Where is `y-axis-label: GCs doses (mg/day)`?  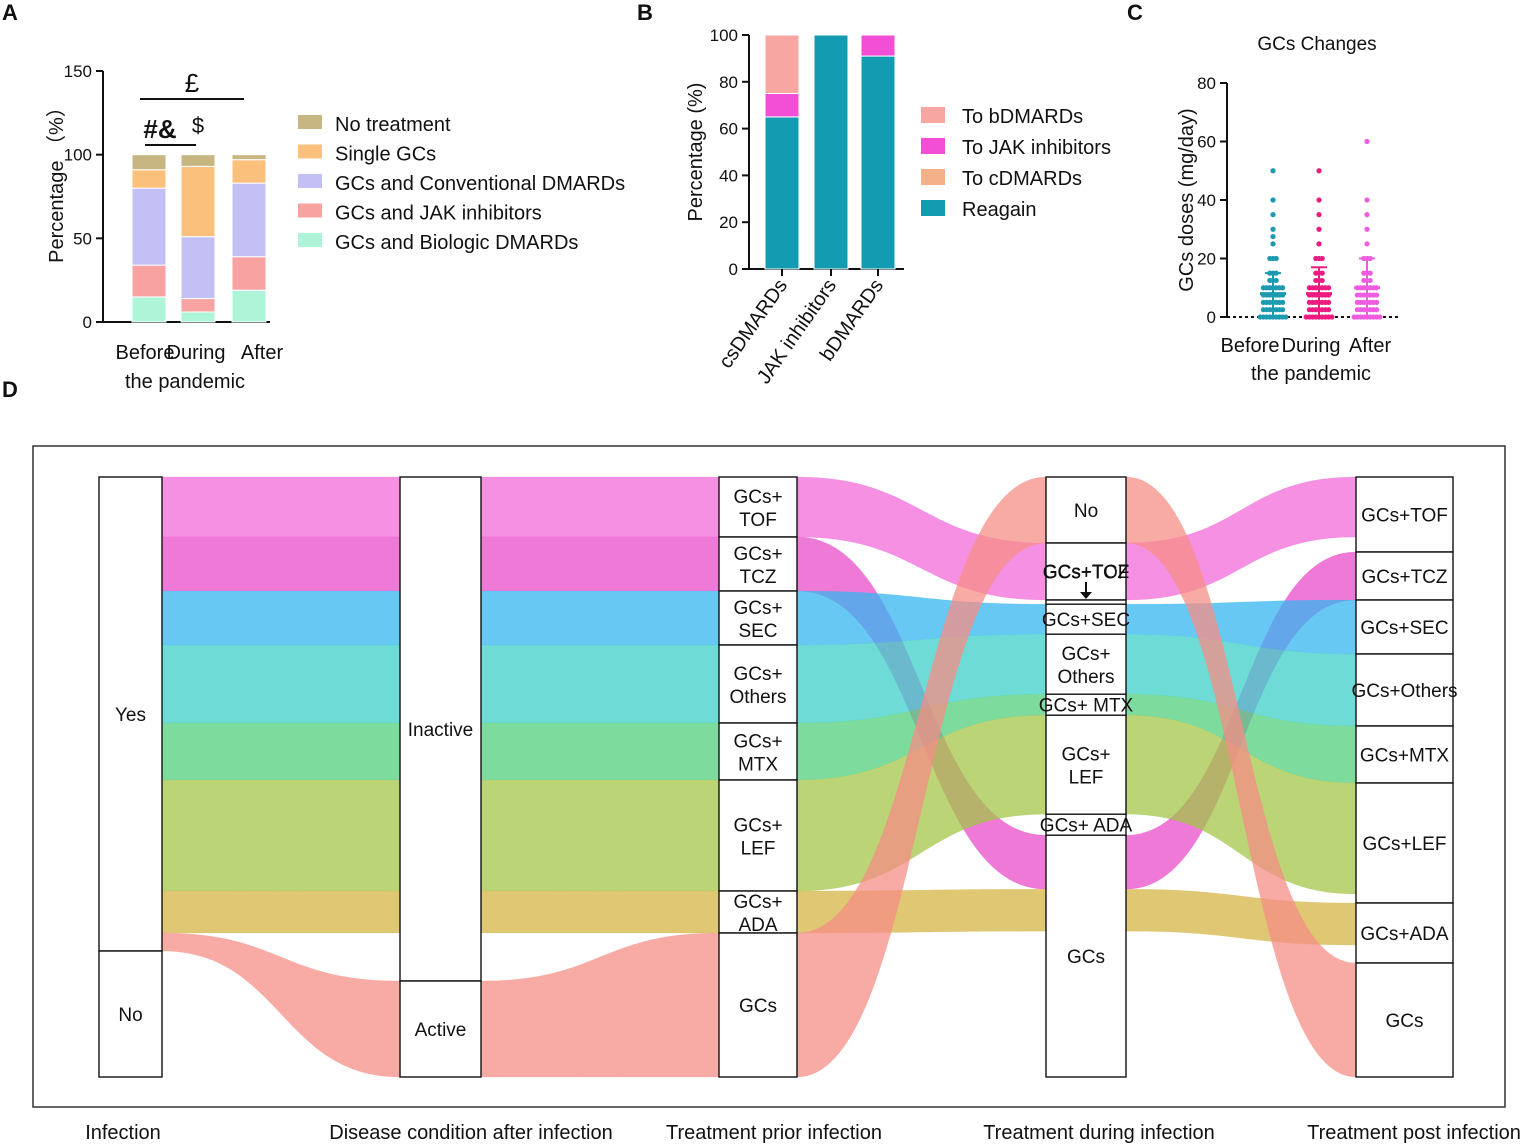
y-axis-label: GCs doses (mg/day) is located at coordinates (1187, 199).